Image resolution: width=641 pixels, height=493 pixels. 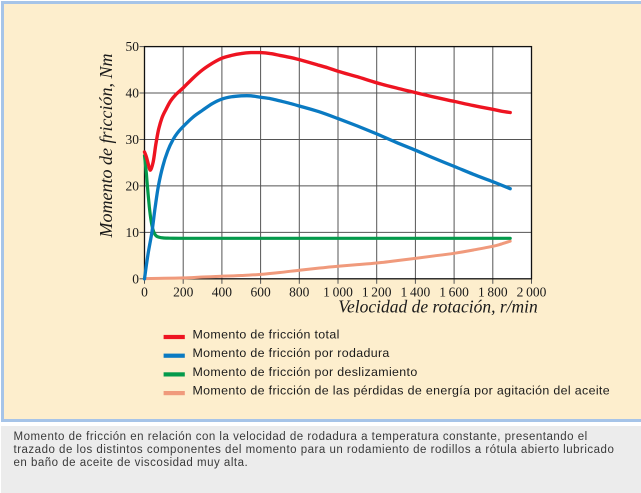 I want to click on svg-text: 30, so click(x=133, y=139).